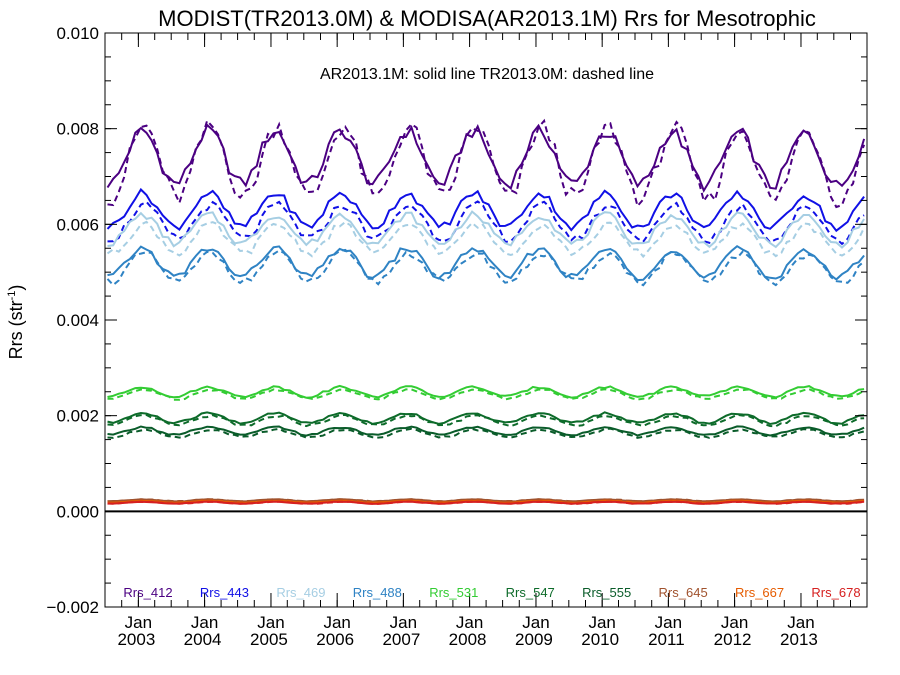  I want to click on legend-entry-rrs-547: Rrs_547, so click(530, 592).